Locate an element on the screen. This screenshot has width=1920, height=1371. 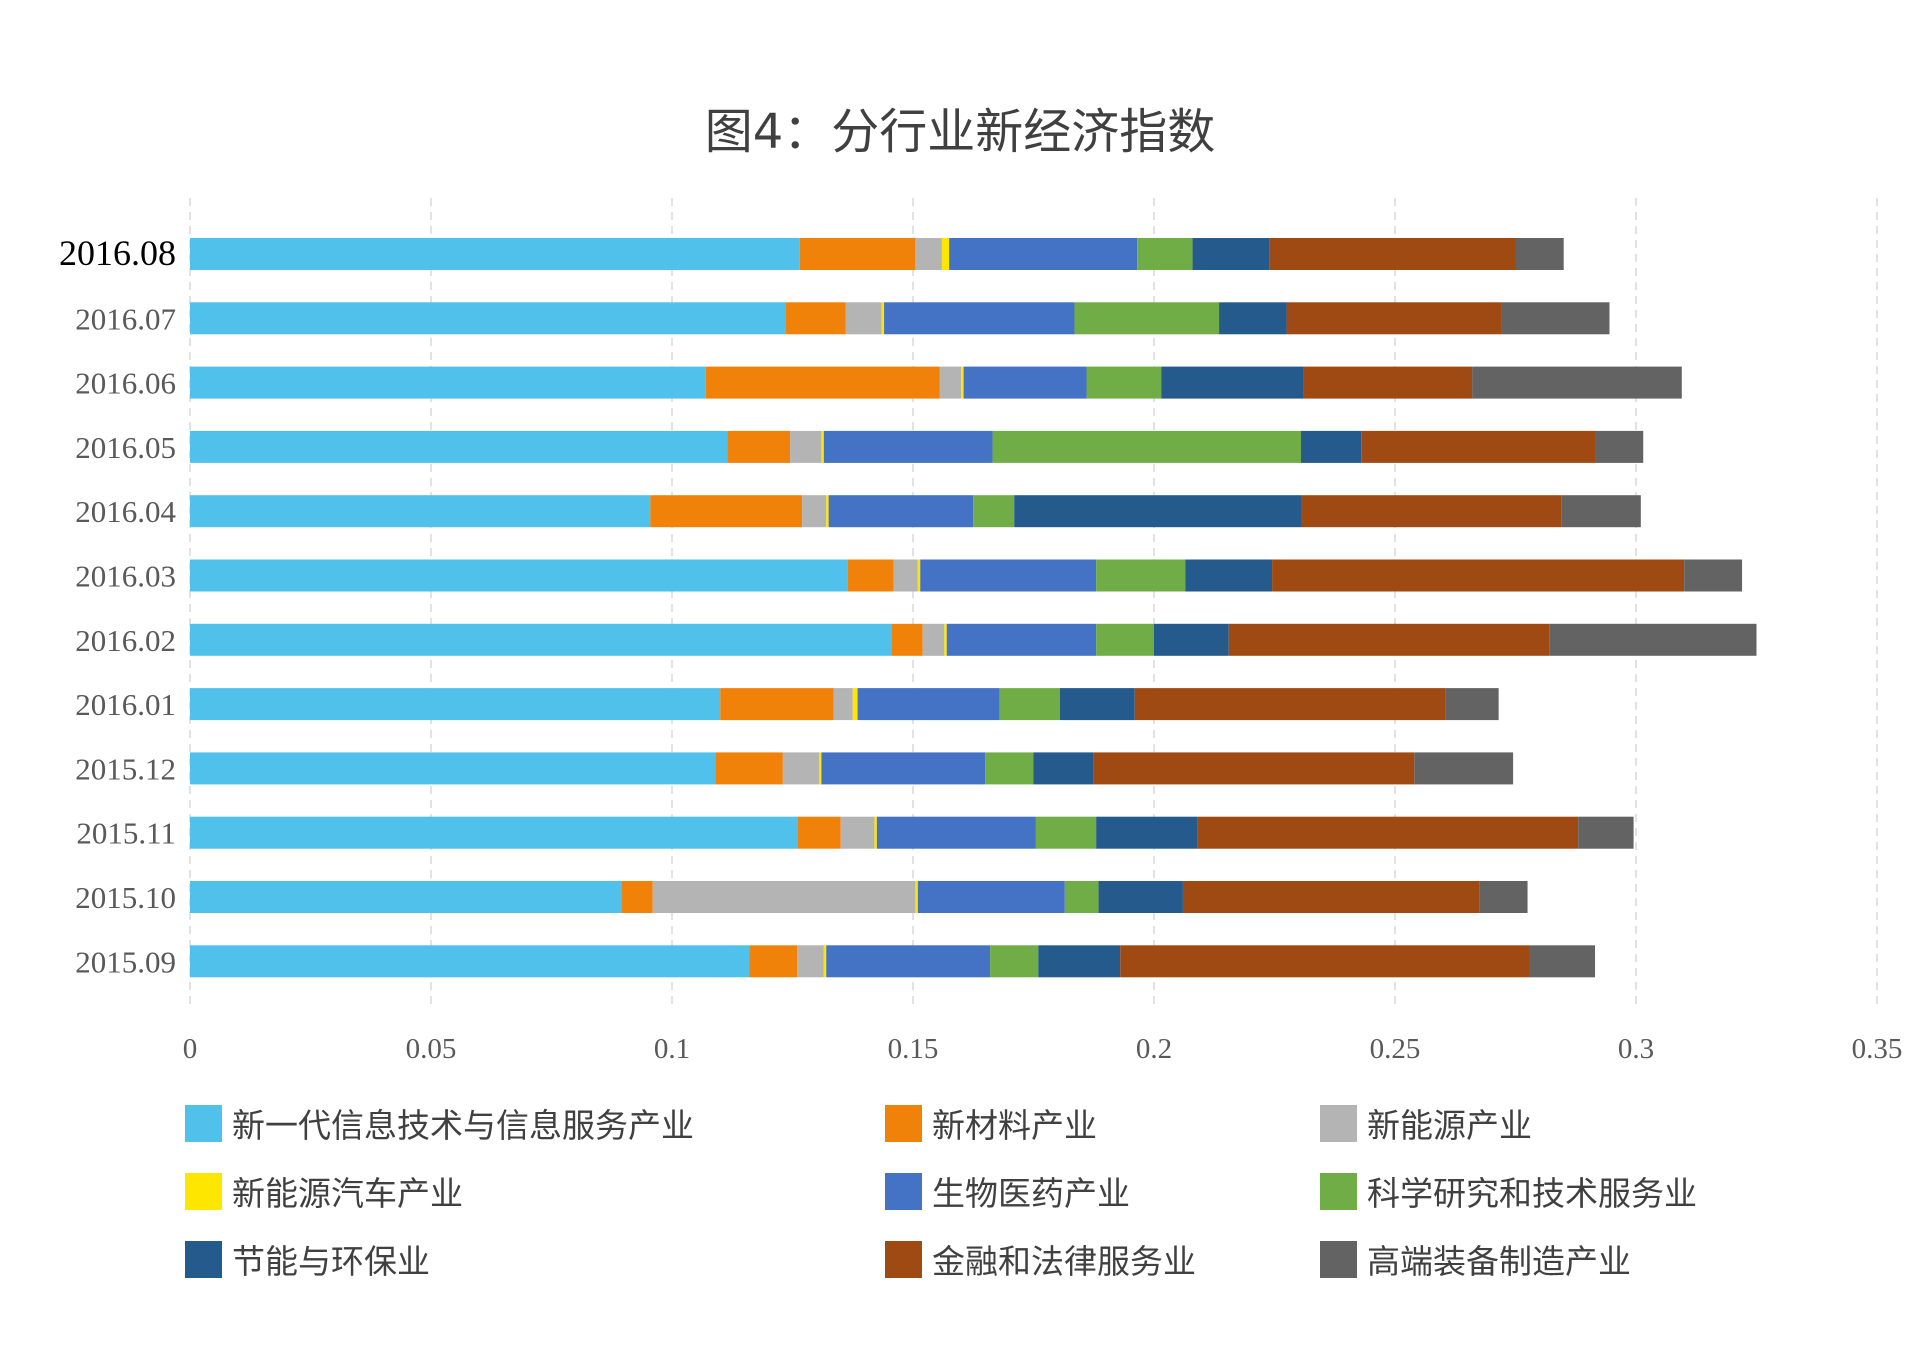
x-tick-label: 0.2 is located at coordinates (1154, 1049).